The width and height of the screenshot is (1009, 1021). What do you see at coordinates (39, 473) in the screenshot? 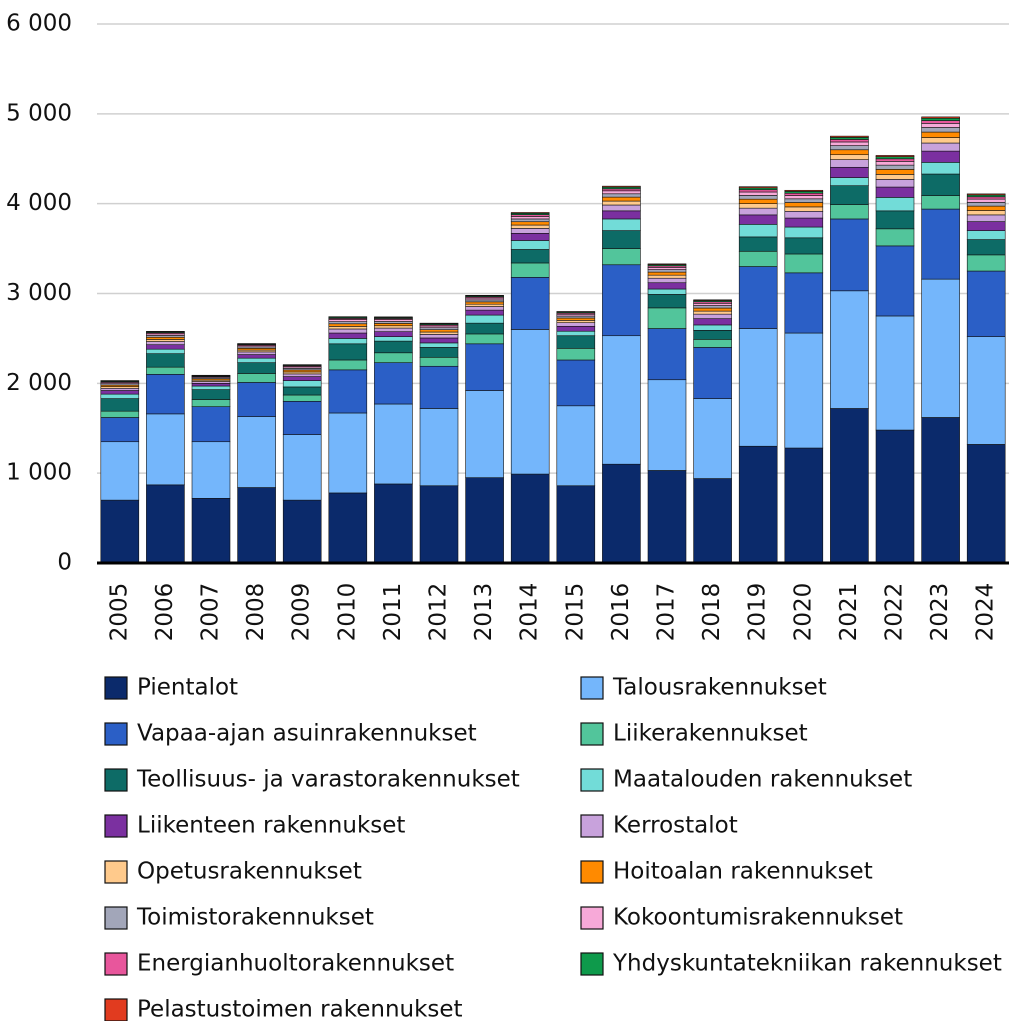
I see `y-tick-label: 1 000` at bounding box center [39, 473].